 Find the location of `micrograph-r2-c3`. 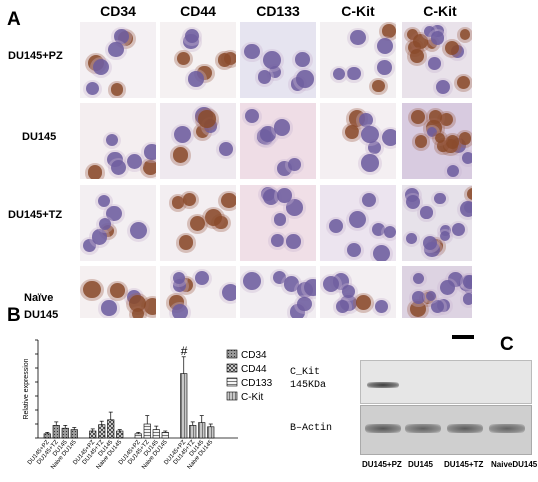

micrograph-r2-c3 is located at coordinates (358, 223).